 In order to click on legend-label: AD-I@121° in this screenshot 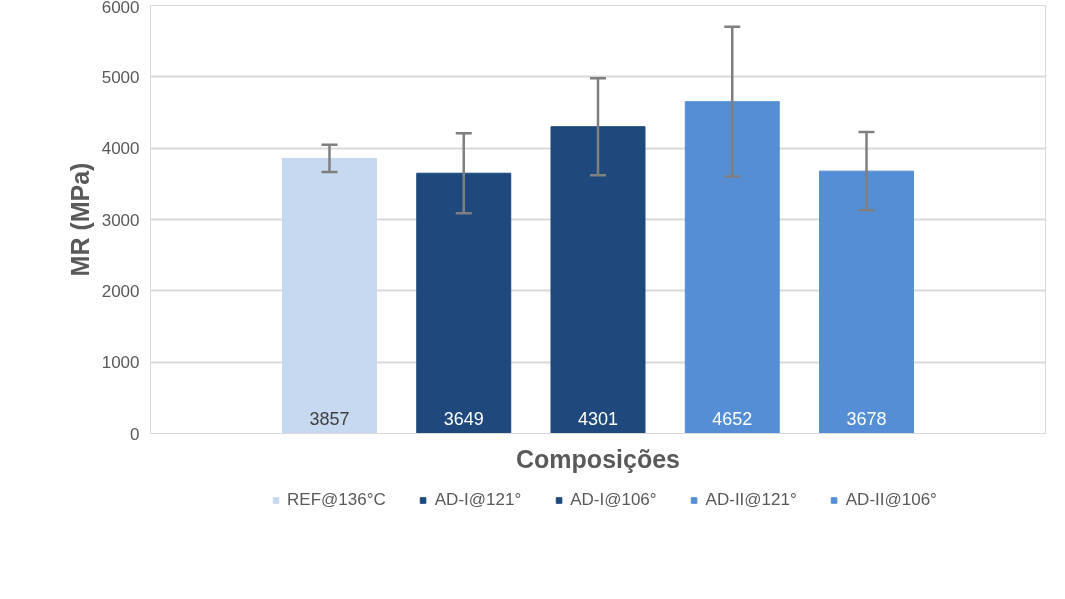, I will do `click(478, 500)`.